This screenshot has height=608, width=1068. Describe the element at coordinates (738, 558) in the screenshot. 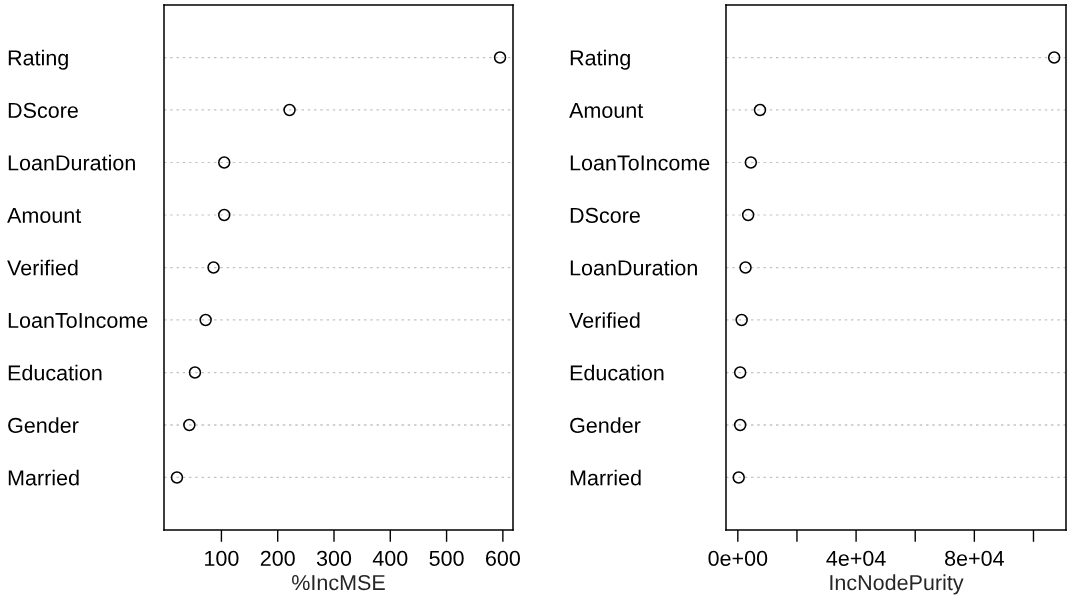

I see `x-tick-label: 0e+00` at that location.